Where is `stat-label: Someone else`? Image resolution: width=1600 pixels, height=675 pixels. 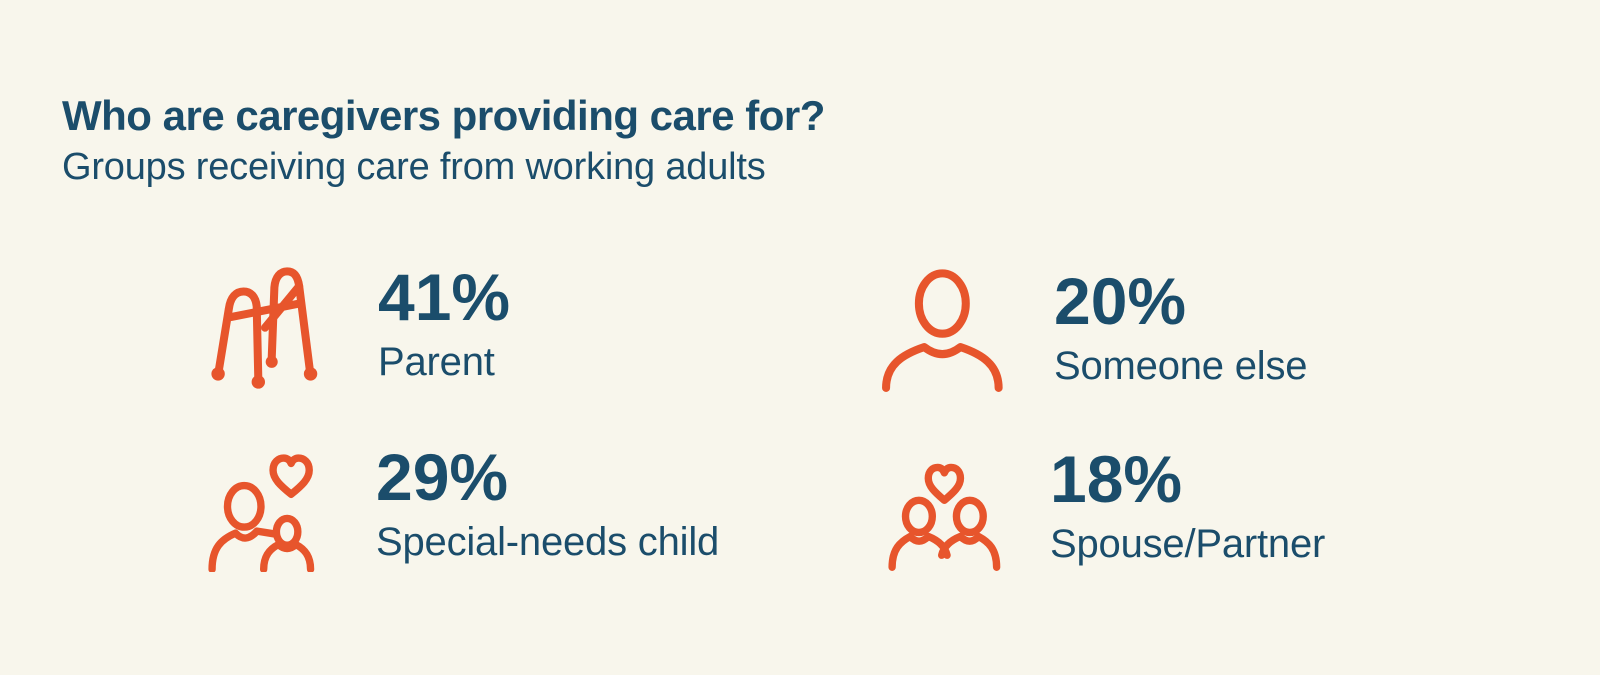
stat-label: Someone else is located at coordinates (1181, 366).